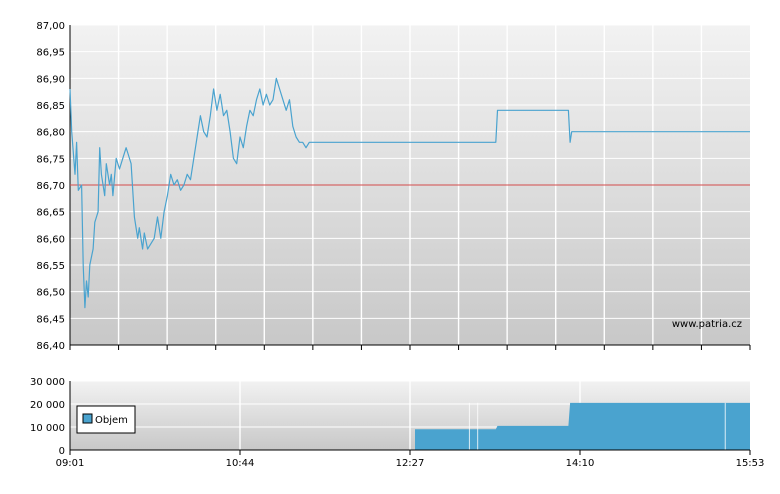 This screenshot has height=494, width=780. I want to click on x-tick-label: 15:53, so click(750, 463).